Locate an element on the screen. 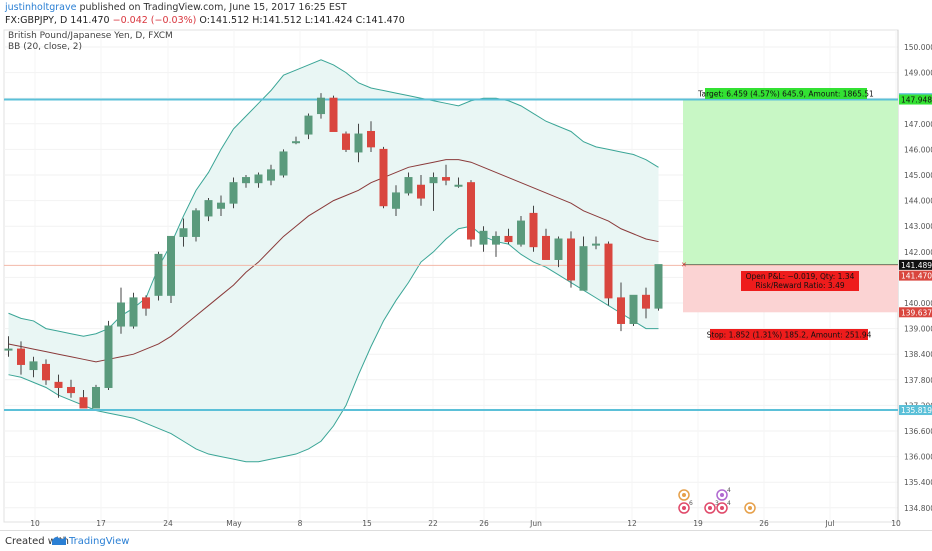  y-tick-label: 149.000 is located at coordinates (918, 73).